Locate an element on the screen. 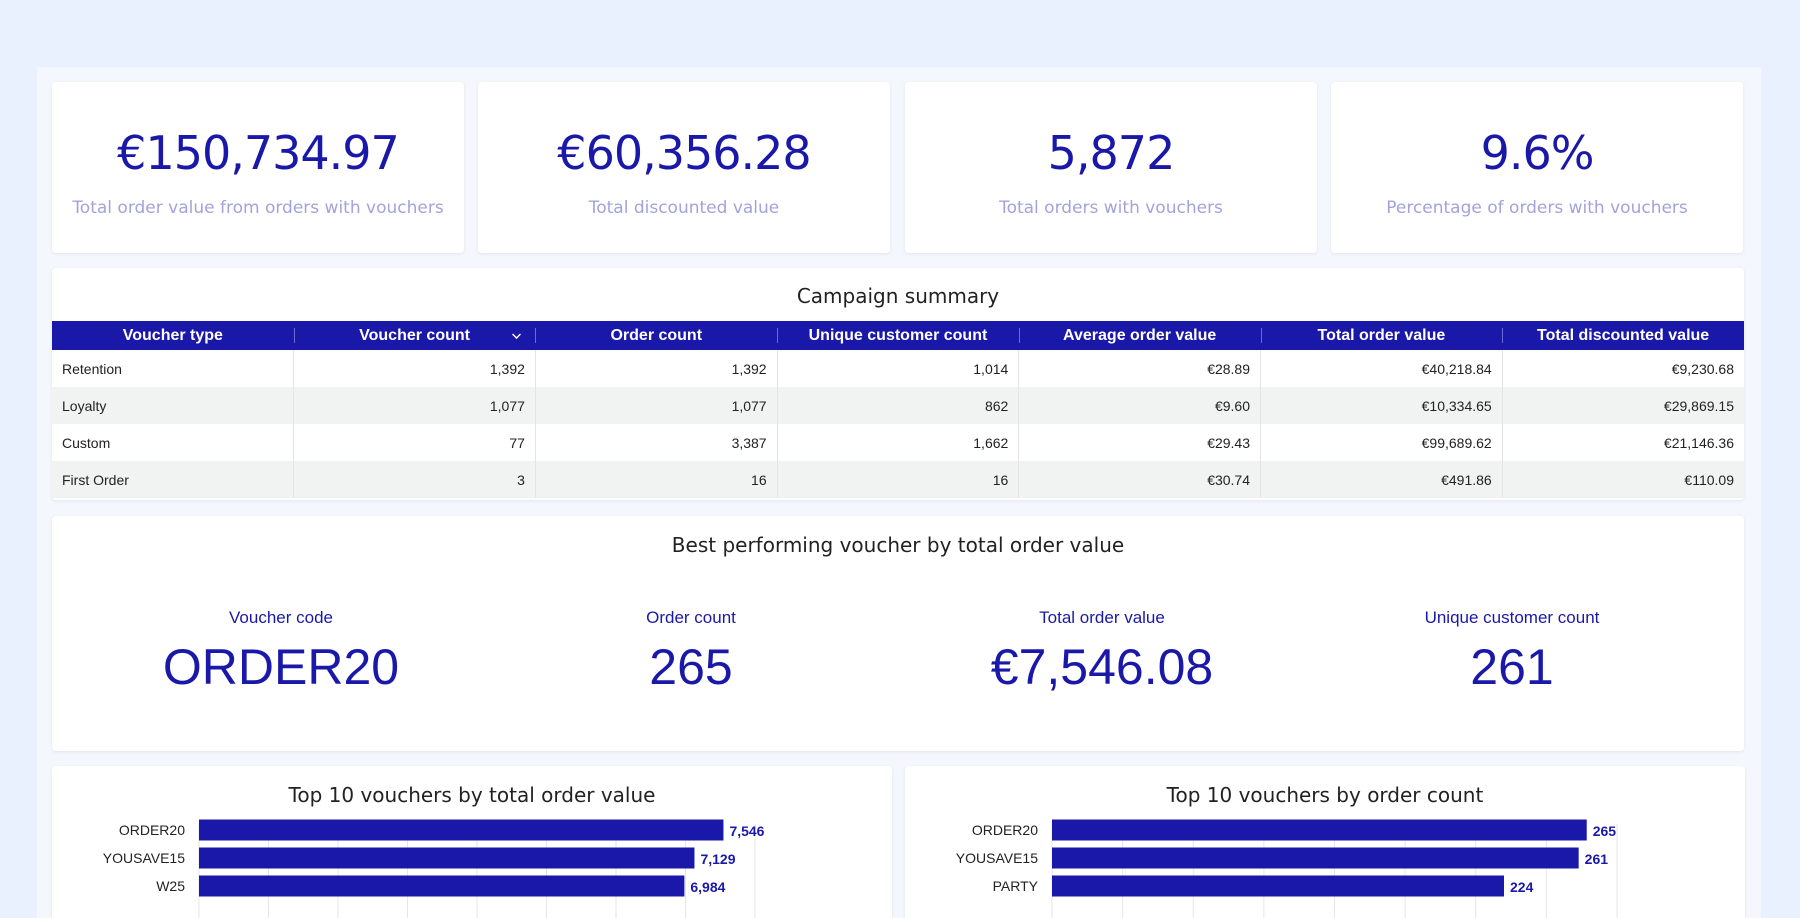 This screenshot has width=1800, height=918. kpi-card-total-orders: 5,872 Total orders with vouchers is located at coordinates (1111, 167).